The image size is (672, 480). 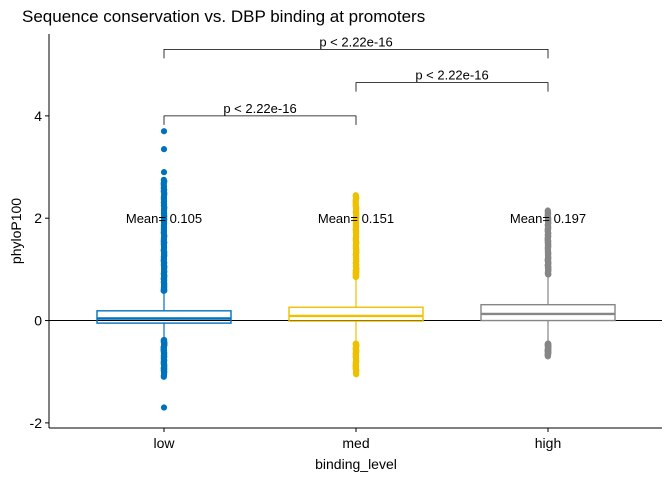 I want to click on y-axis-title: phyloP100, so click(x=16, y=231).